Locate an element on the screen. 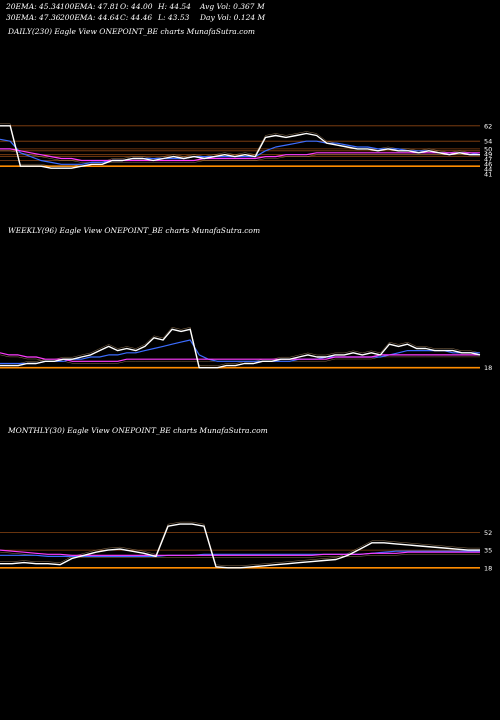  daily-axis-label: 50 is located at coordinates (488, 149).